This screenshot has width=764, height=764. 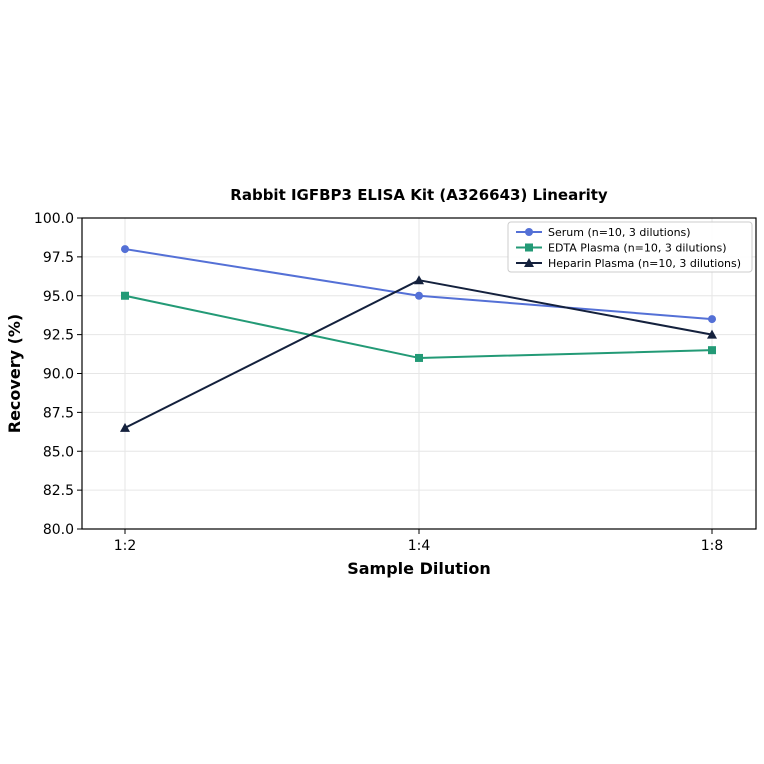 I want to click on x-tick-label: 1:4, so click(x=419, y=546).